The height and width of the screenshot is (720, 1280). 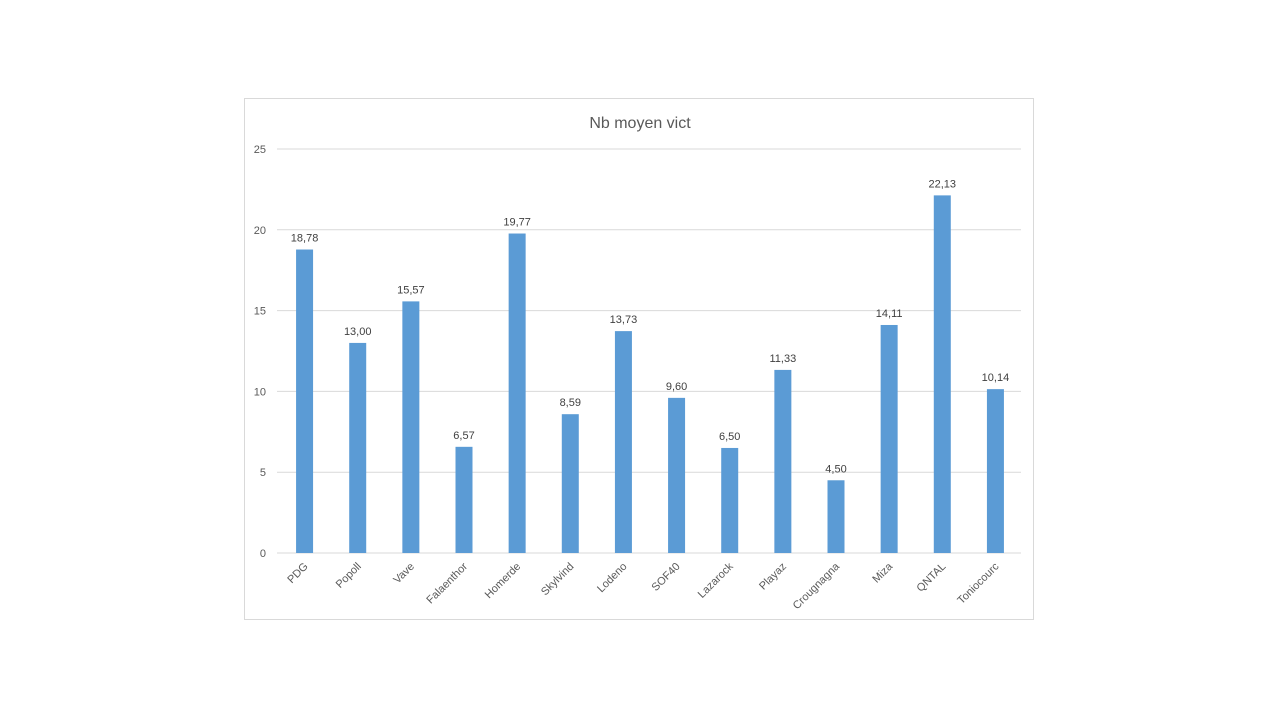 I want to click on data-label: 22,13, so click(x=943, y=184).